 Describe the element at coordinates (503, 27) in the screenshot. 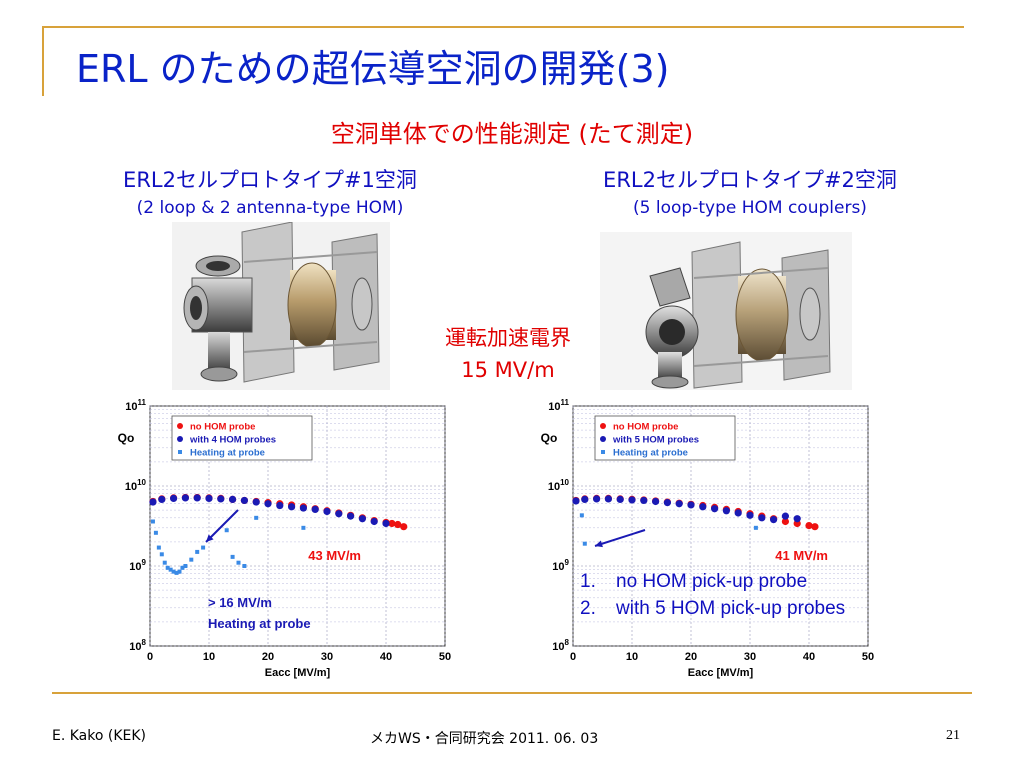

I see `top-rule` at that location.